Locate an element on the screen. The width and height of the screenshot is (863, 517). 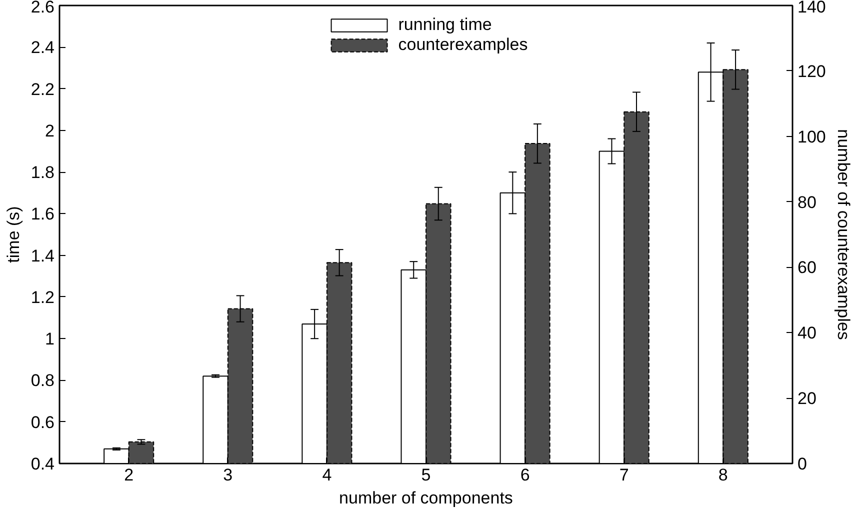
y-tick-label: 1.2 is located at coordinates (42, 297).